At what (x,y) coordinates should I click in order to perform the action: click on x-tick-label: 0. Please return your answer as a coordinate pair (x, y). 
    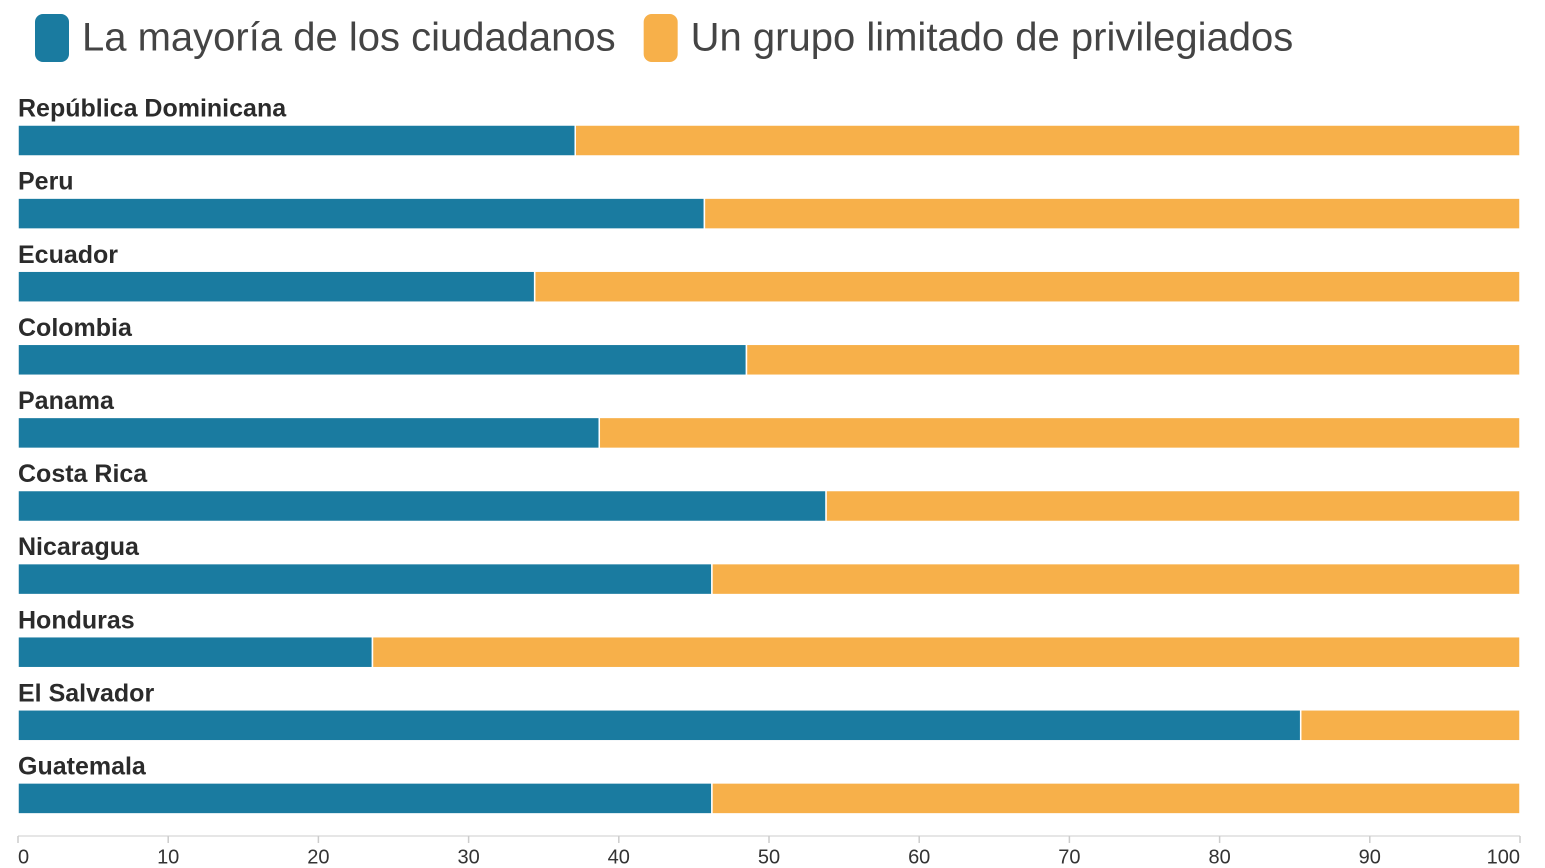
    Looking at the image, I should click on (23, 857).